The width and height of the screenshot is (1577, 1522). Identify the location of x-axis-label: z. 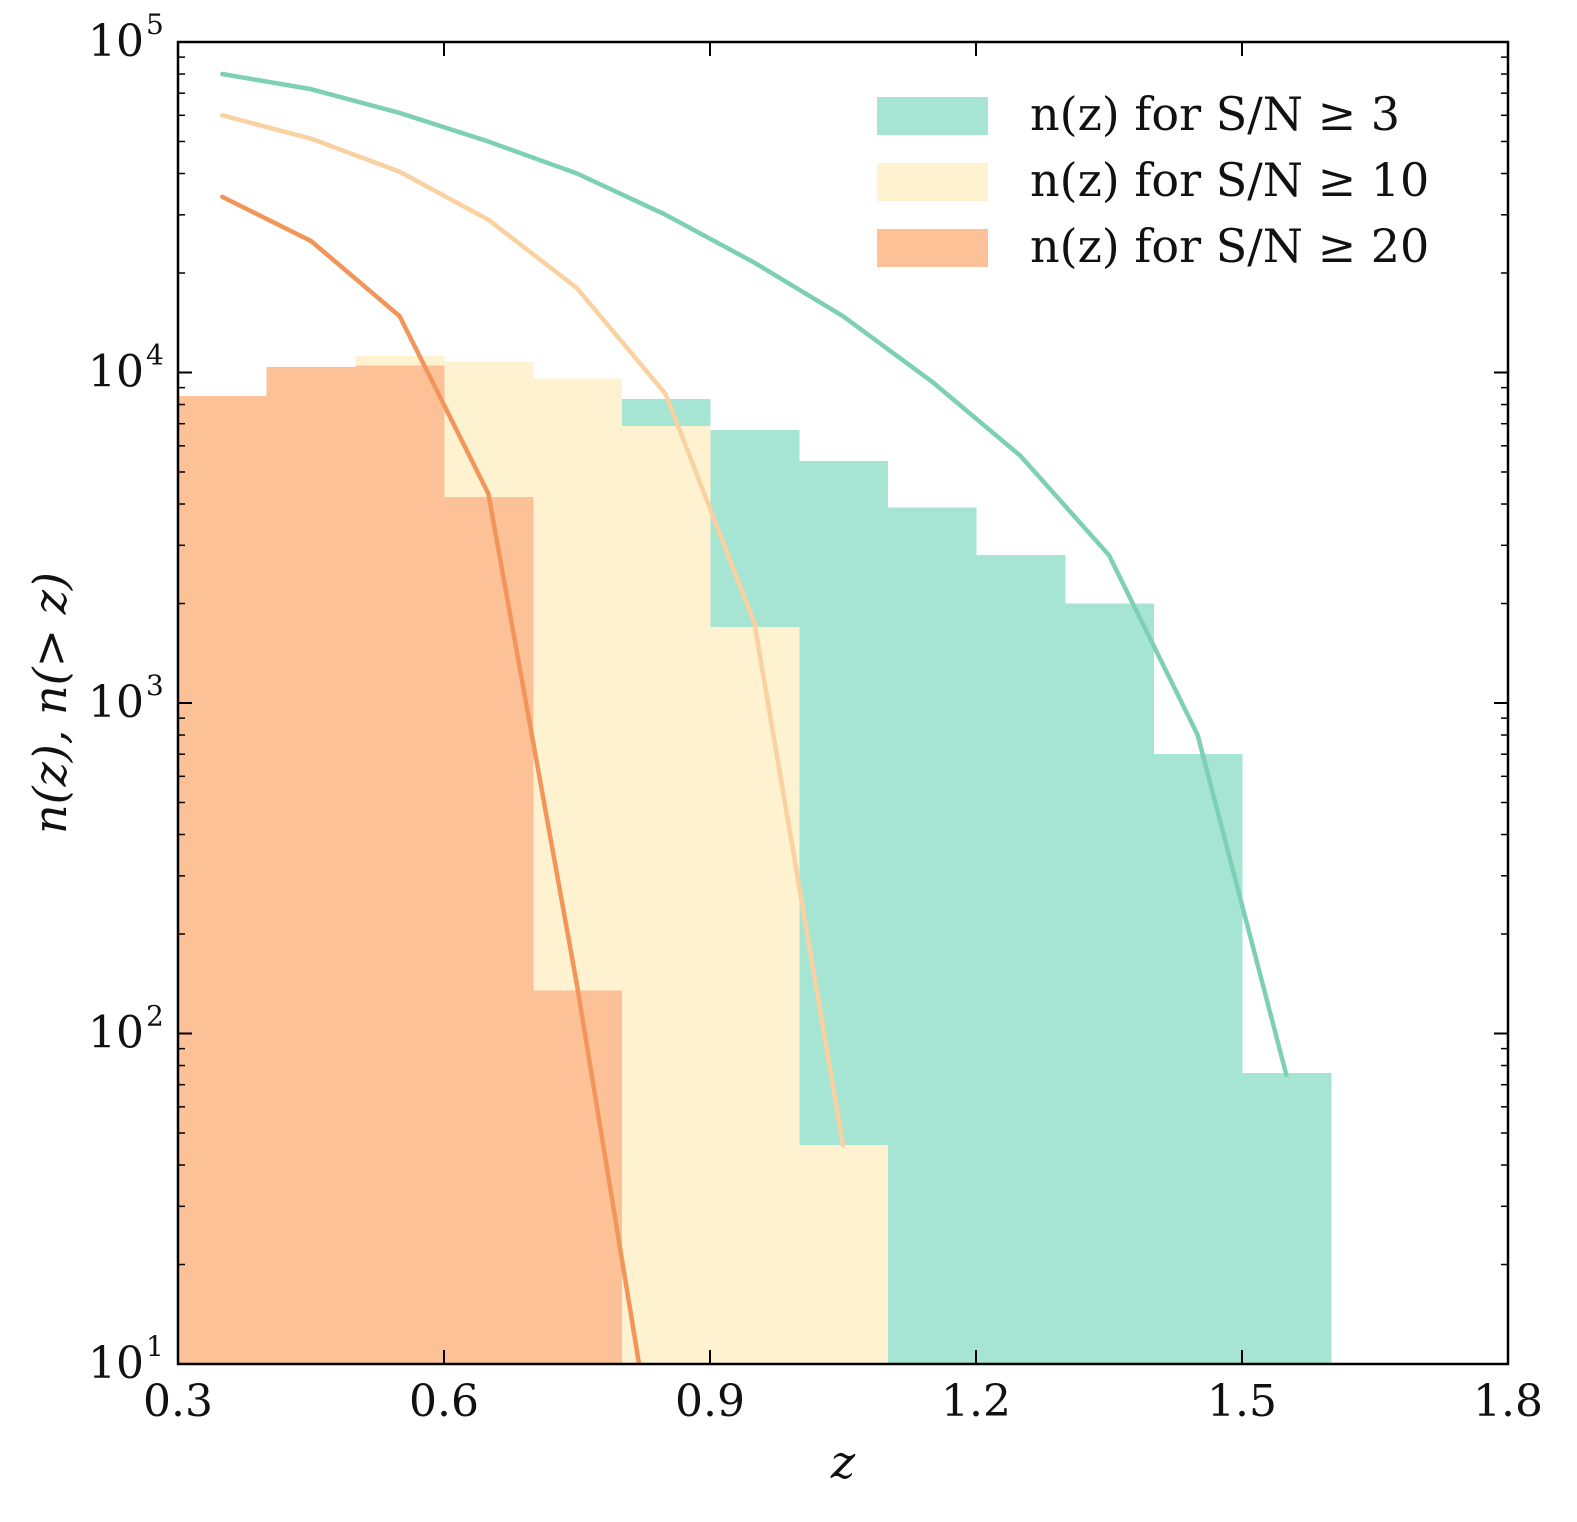
(843, 1462).